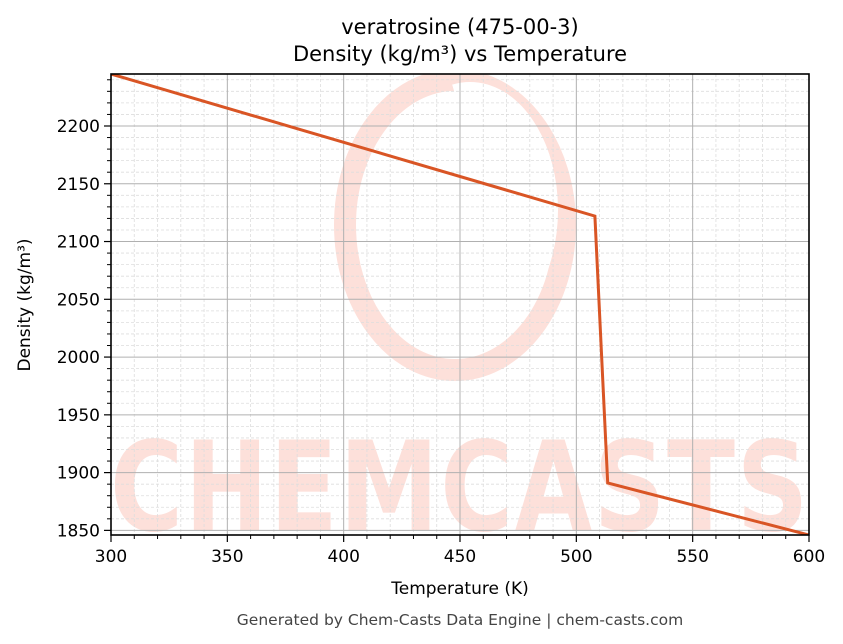  What do you see at coordinates (78, 300) in the screenshot?
I see `y-tick-label: 2050` at bounding box center [78, 300].